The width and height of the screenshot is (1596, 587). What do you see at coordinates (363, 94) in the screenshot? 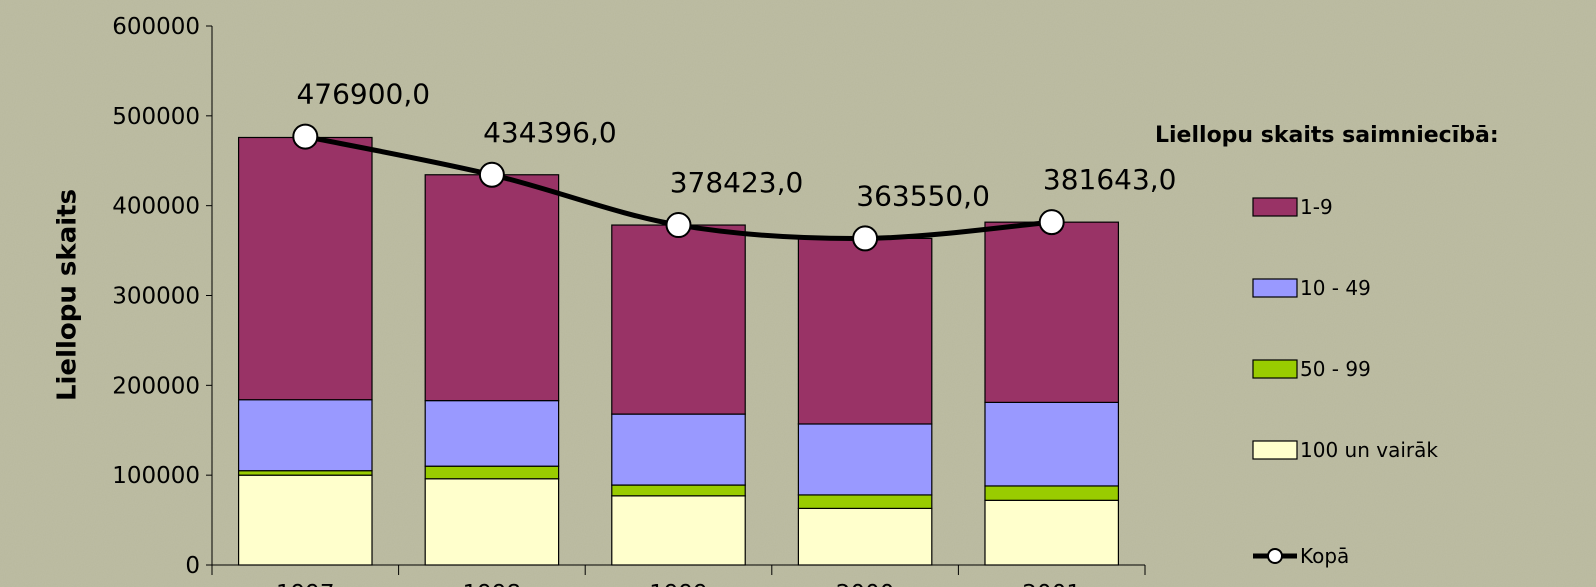
I see `data-label: 476900,0` at bounding box center [363, 94].